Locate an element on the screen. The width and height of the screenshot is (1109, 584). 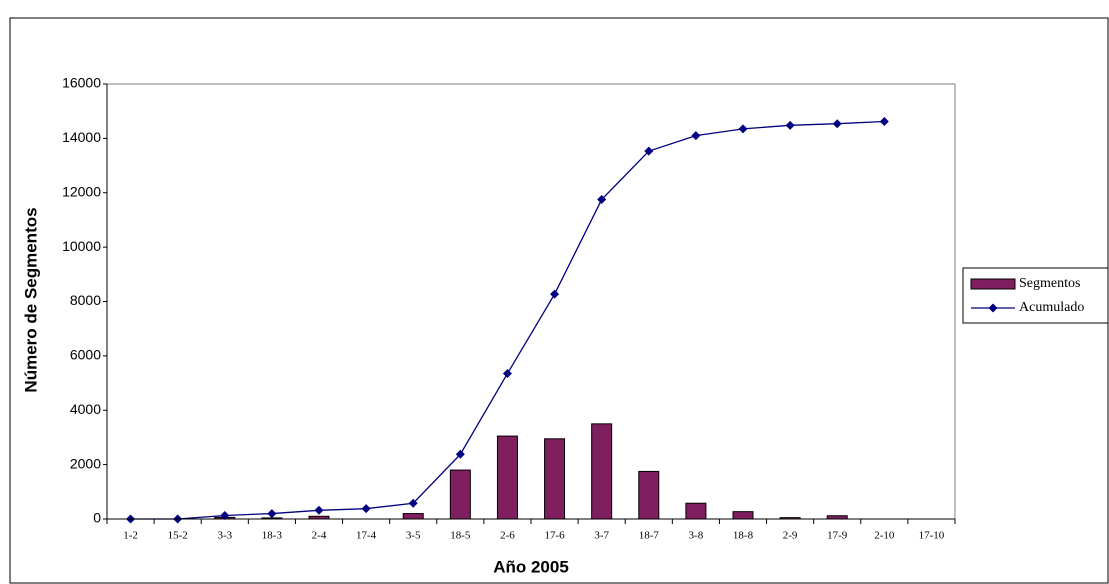
x-tick-label: 17-9 is located at coordinates (837, 536).